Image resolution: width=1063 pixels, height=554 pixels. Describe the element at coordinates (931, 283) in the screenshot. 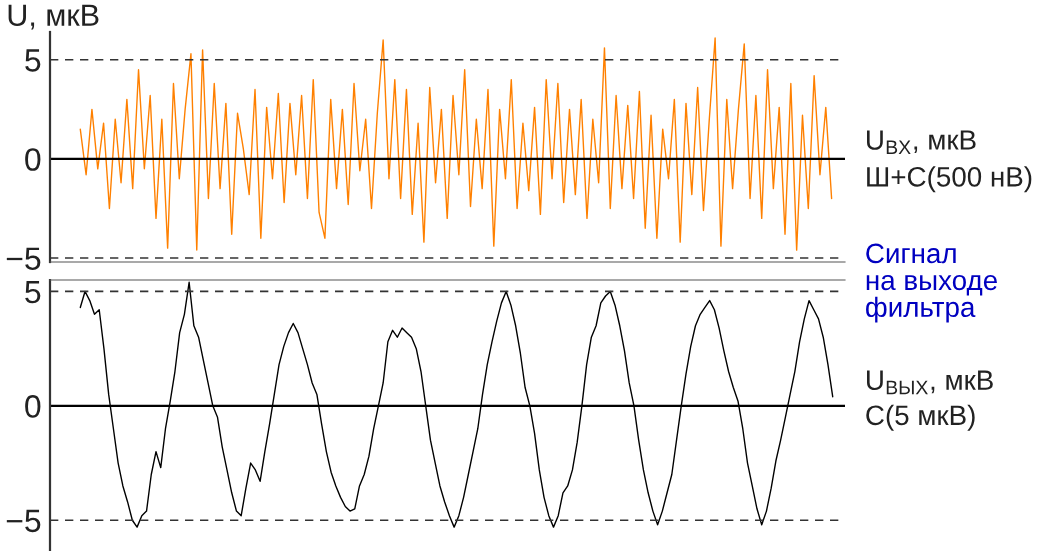

I see `text: Сигнал на выходе фильтра` at that location.